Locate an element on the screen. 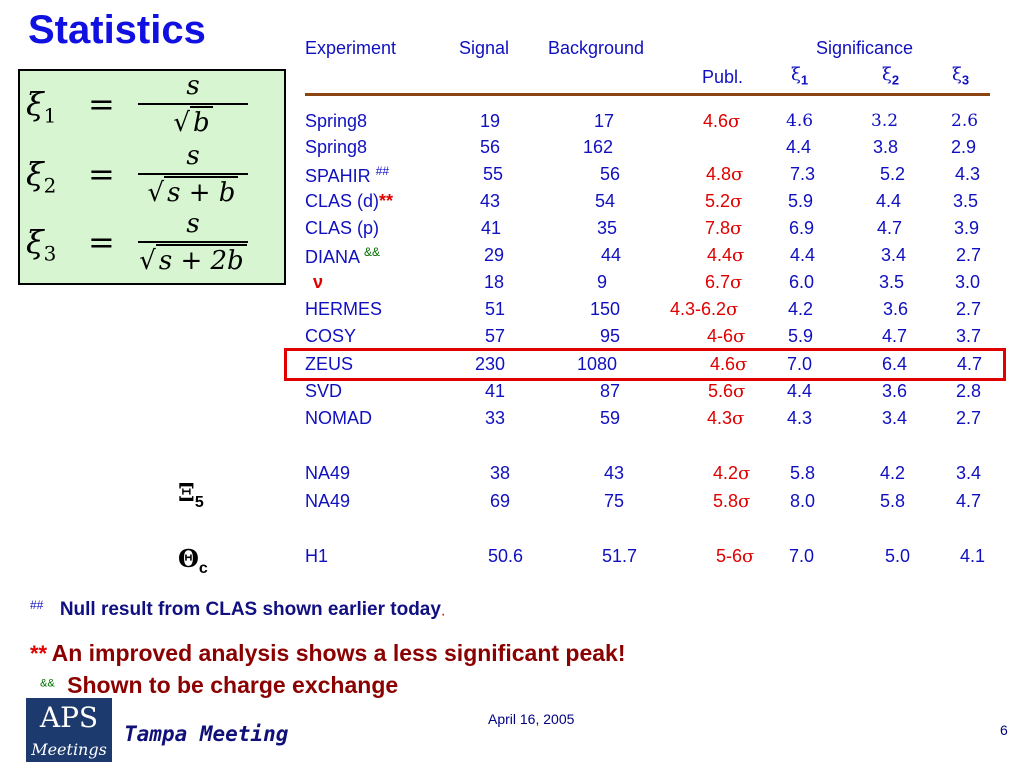 This screenshot has width=1024, height=768. footnote-marker: && is located at coordinates (372, 252).